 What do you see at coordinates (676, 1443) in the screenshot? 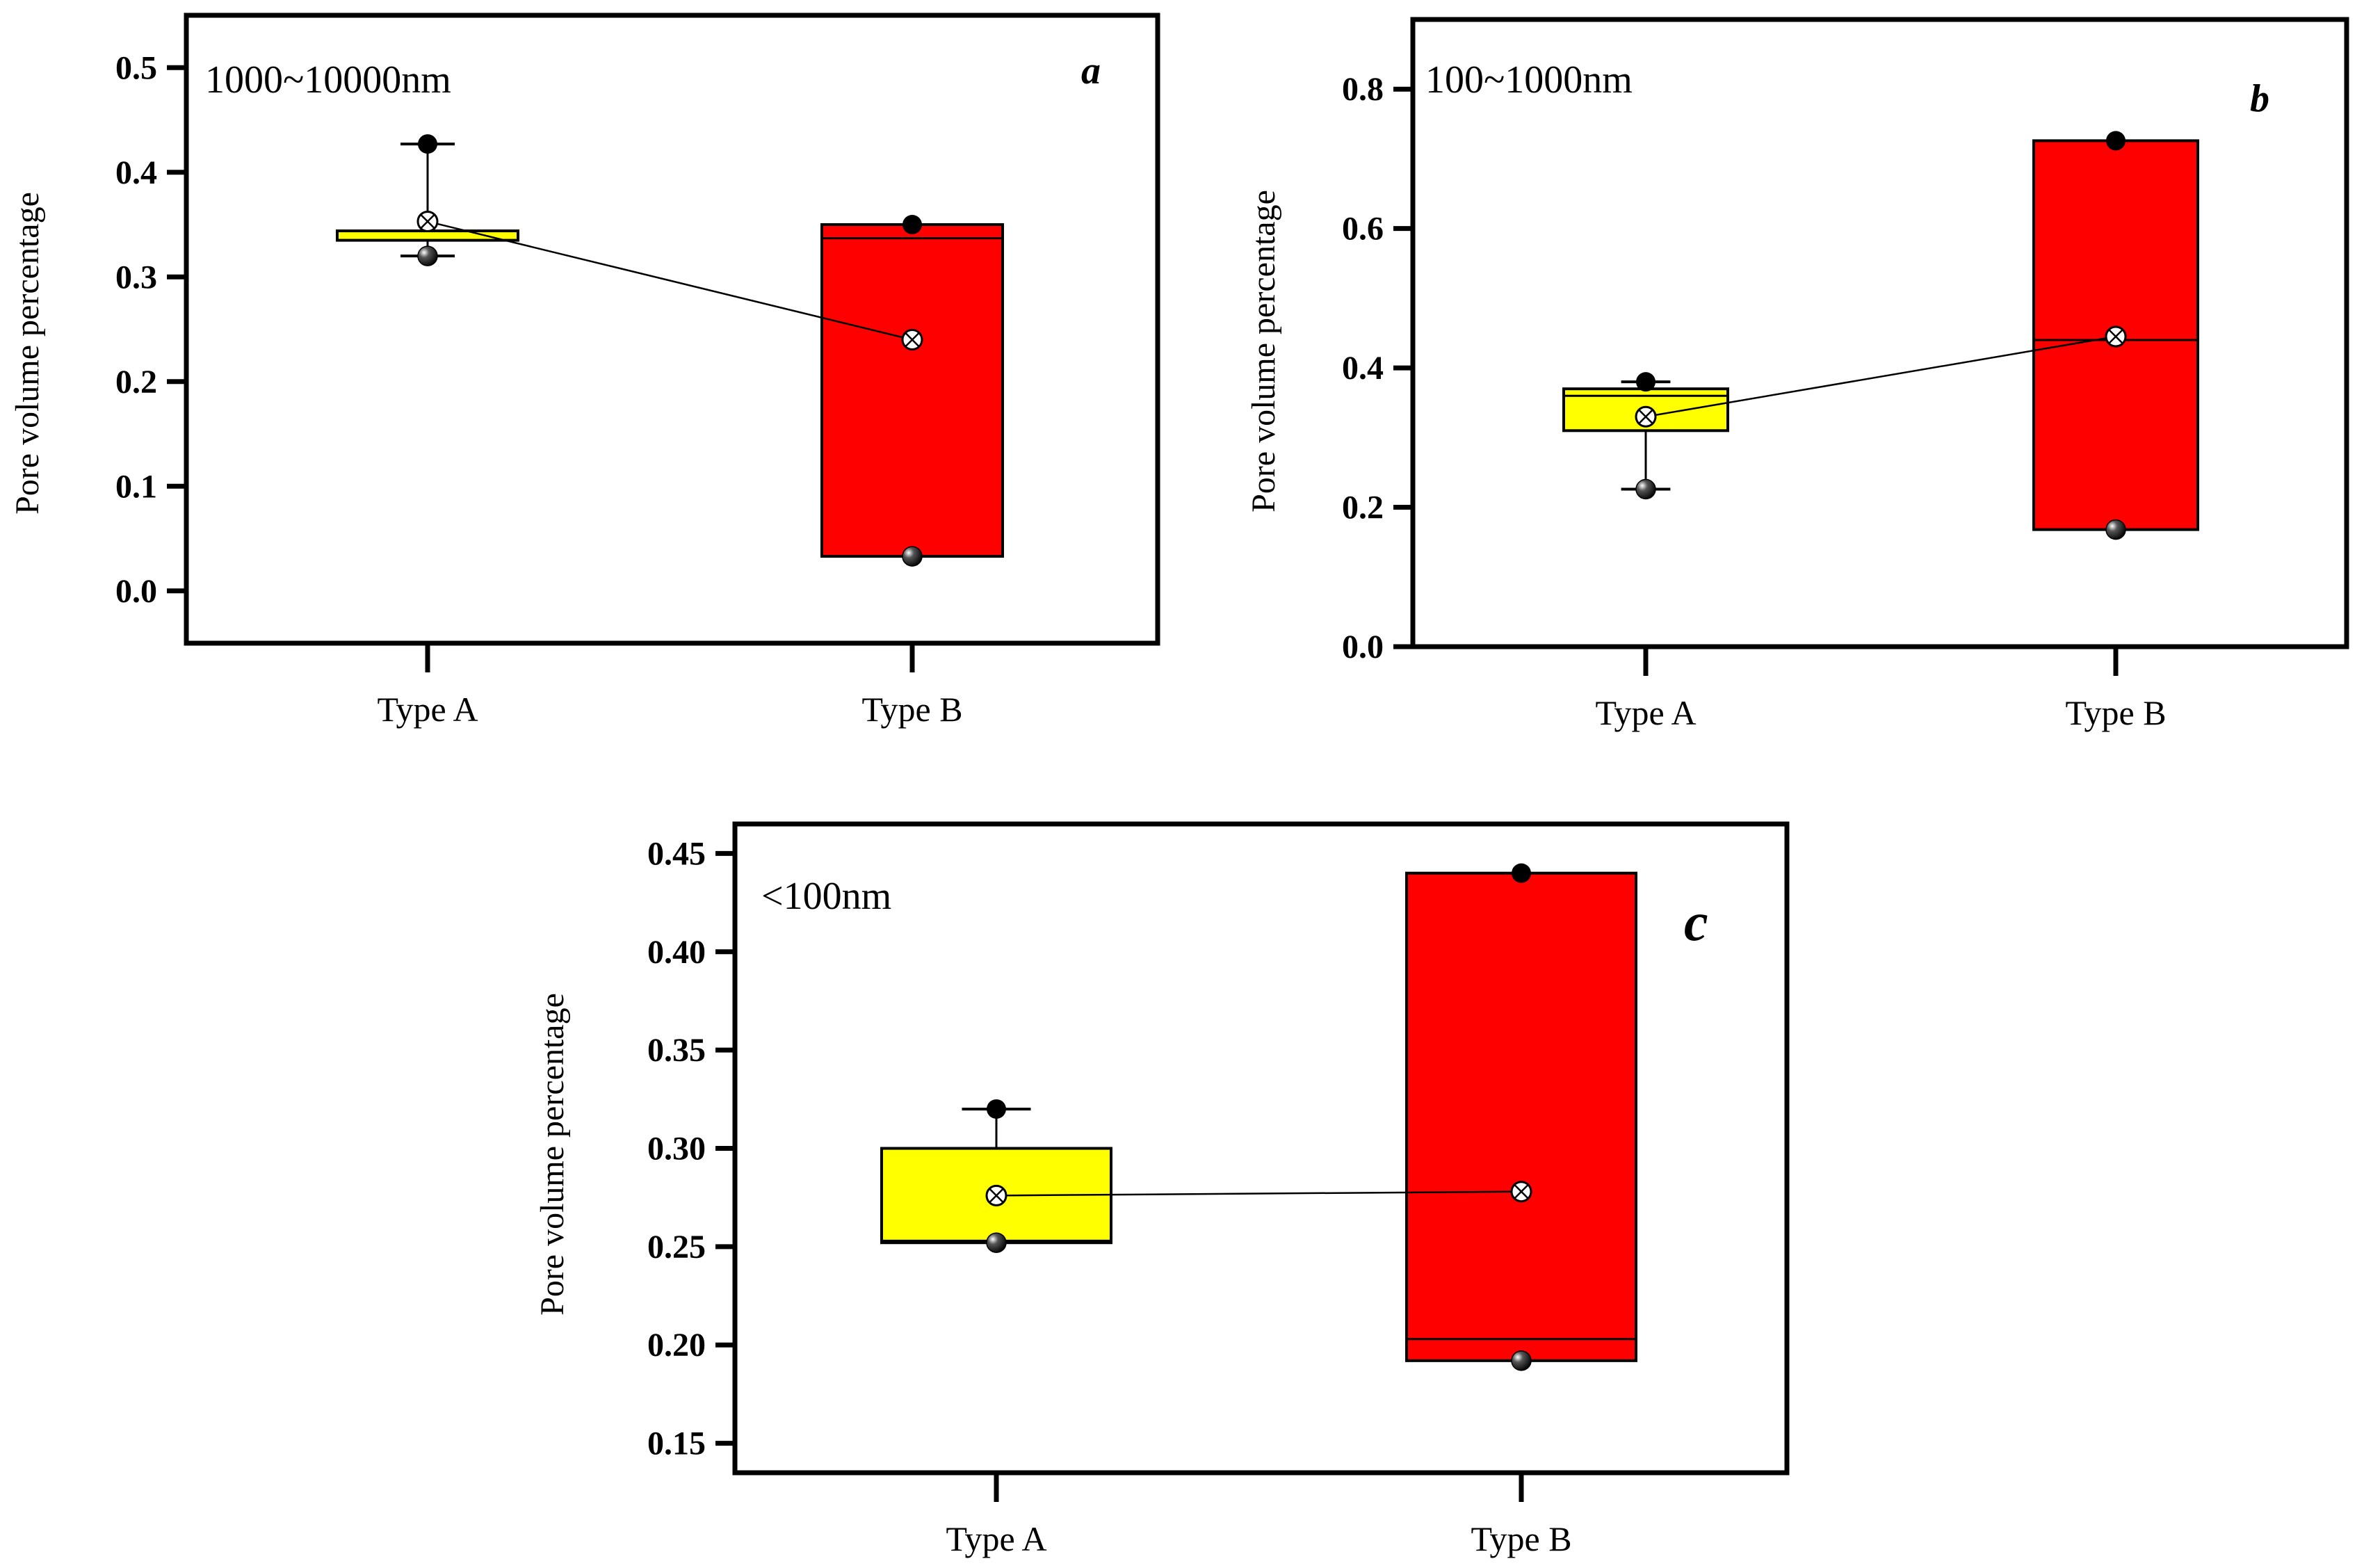
I see `y-tick-label: 0.15` at bounding box center [676, 1443].